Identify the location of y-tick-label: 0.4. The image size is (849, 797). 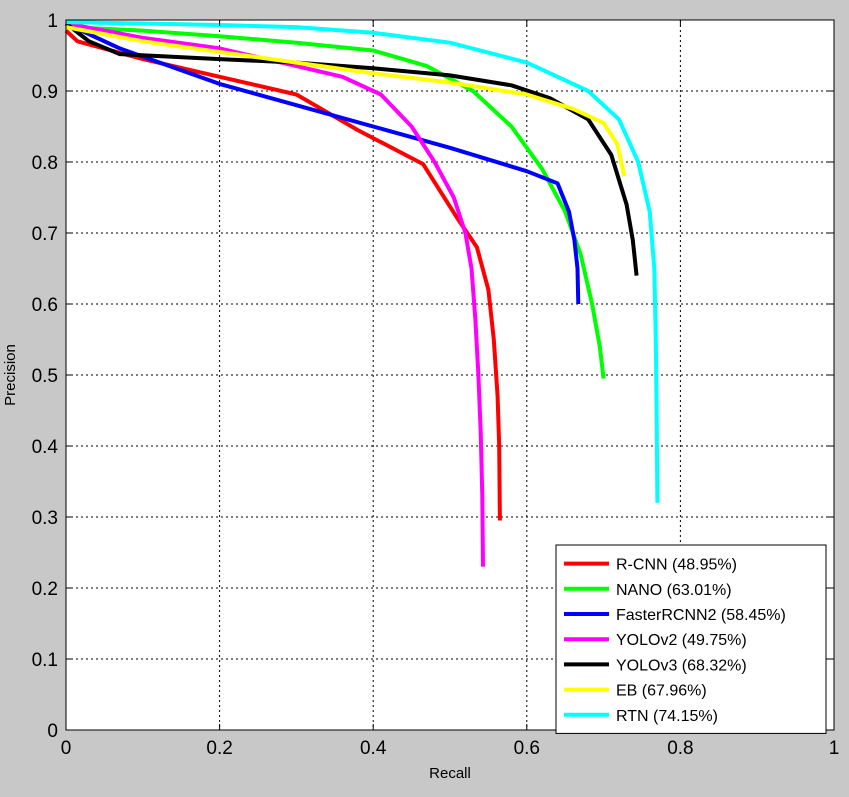
(45, 447).